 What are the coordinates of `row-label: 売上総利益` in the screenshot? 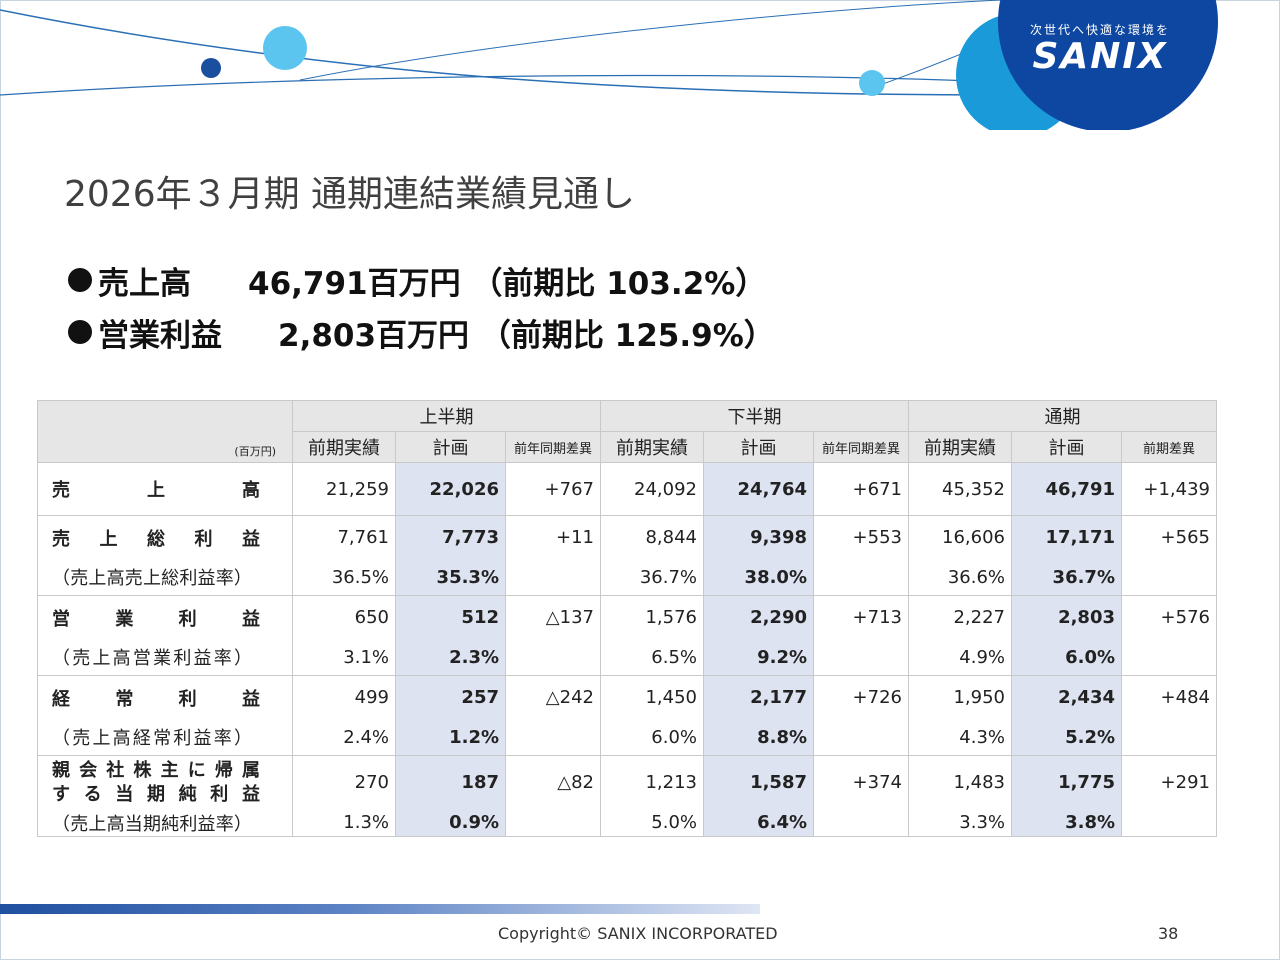 It's located at (165, 537).